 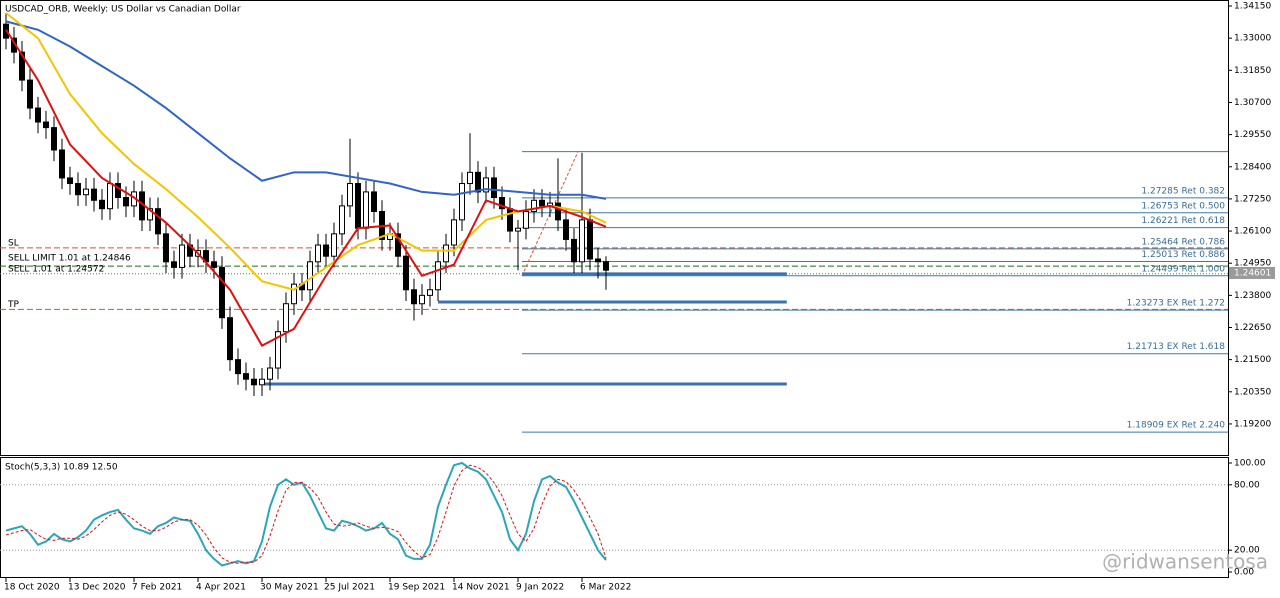 I want to click on last-price-box, so click(x=1252, y=272).